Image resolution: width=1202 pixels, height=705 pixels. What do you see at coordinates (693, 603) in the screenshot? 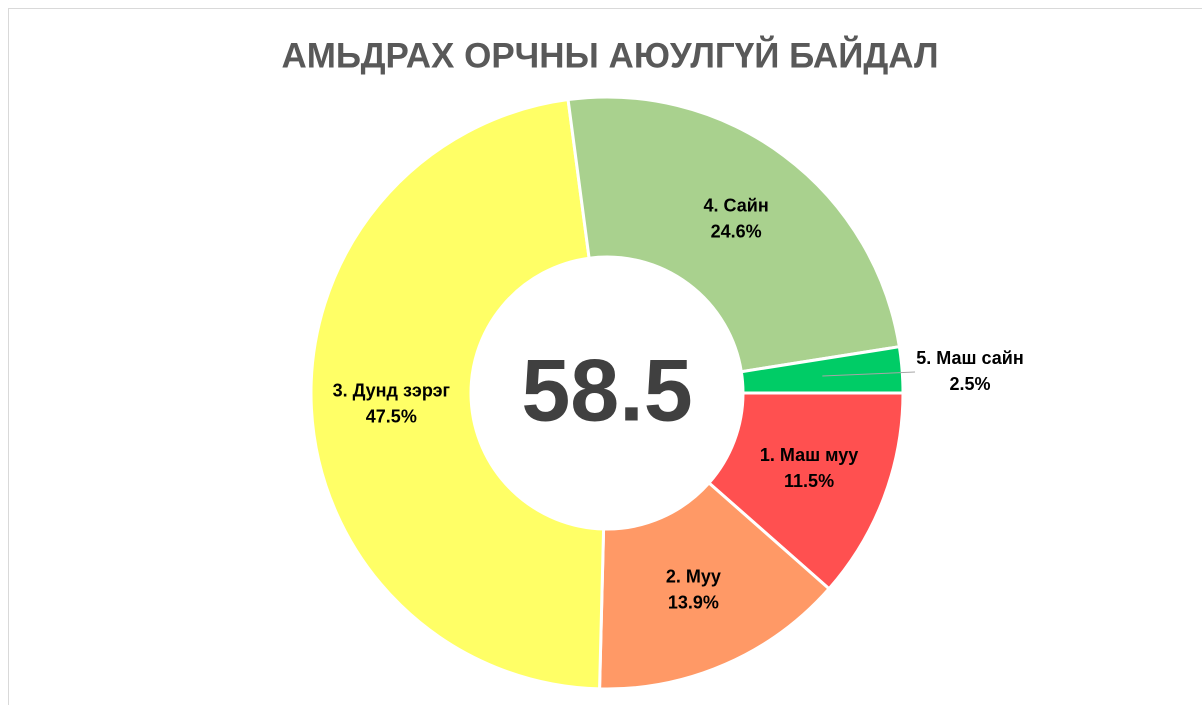
I see `data-label-value: 13.9%` at bounding box center [693, 603].